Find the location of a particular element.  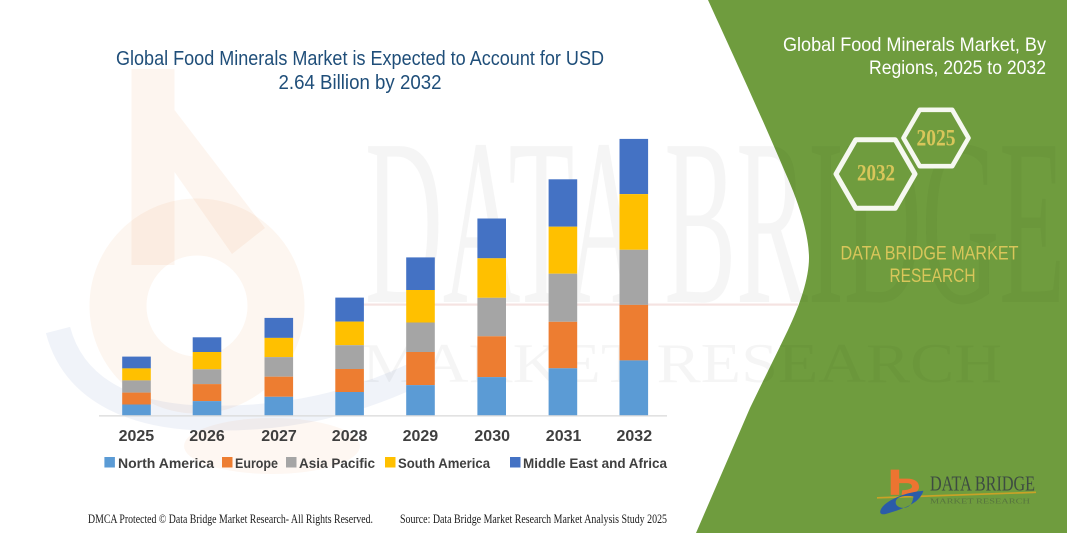

svg-text: DATA BRIDGE MARKET is located at coordinates (930, 254).